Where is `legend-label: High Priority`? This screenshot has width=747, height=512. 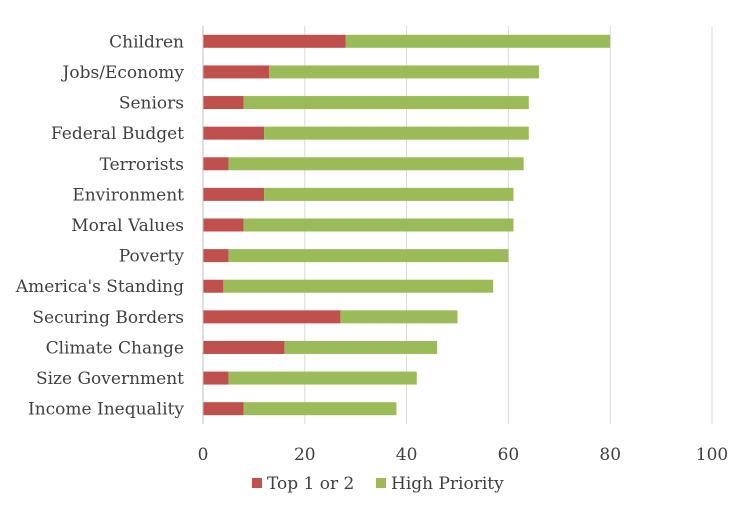
legend-label: High Priority is located at coordinates (447, 484).